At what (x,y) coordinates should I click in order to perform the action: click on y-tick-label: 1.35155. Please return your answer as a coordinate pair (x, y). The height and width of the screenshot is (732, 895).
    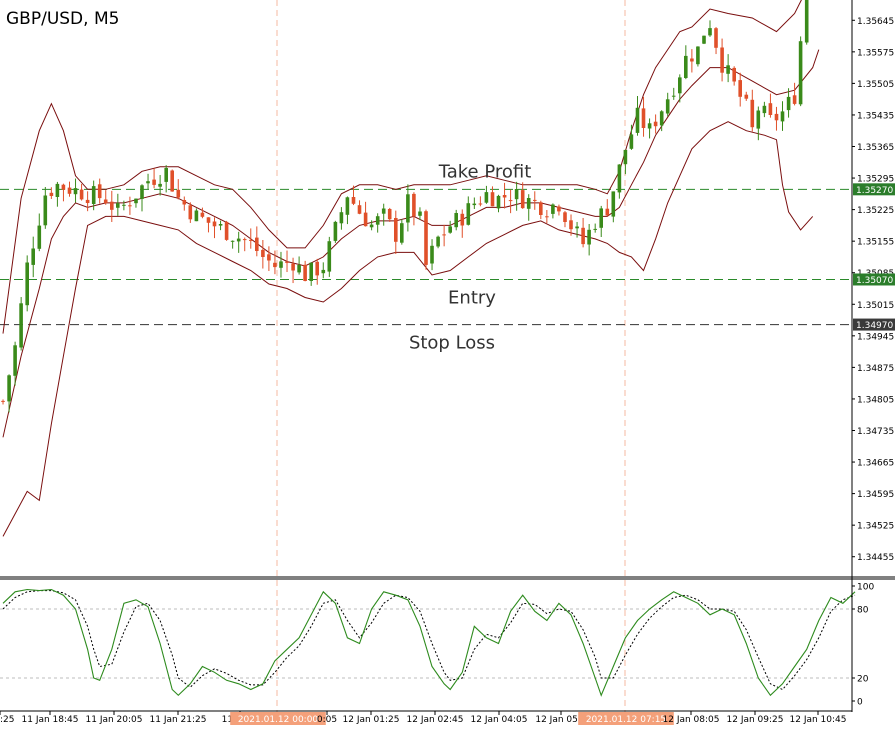
    Looking at the image, I should click on (875, 243).